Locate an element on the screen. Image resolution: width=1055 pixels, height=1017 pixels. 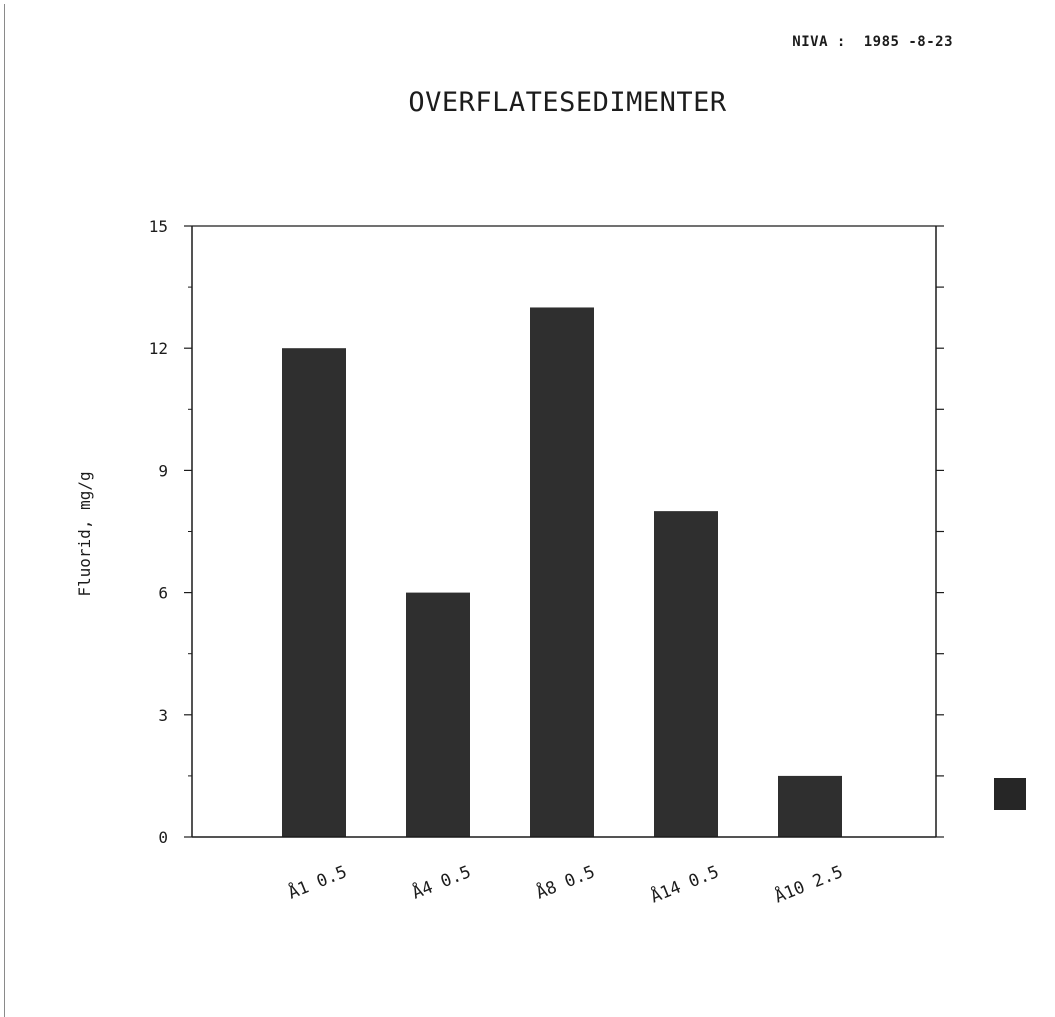
x-tick-label: Å14 0.5 is located at coordinates (684, 883).